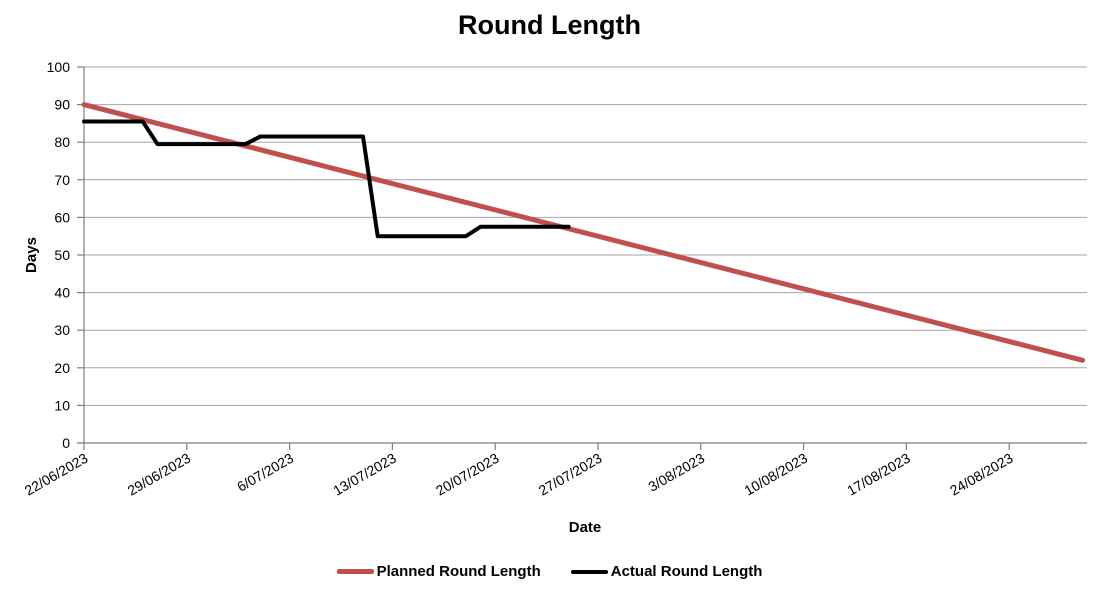 The width and height of the screenshot is (1099, 598). I want to click on actual-round-length-line, so click(326, 179).